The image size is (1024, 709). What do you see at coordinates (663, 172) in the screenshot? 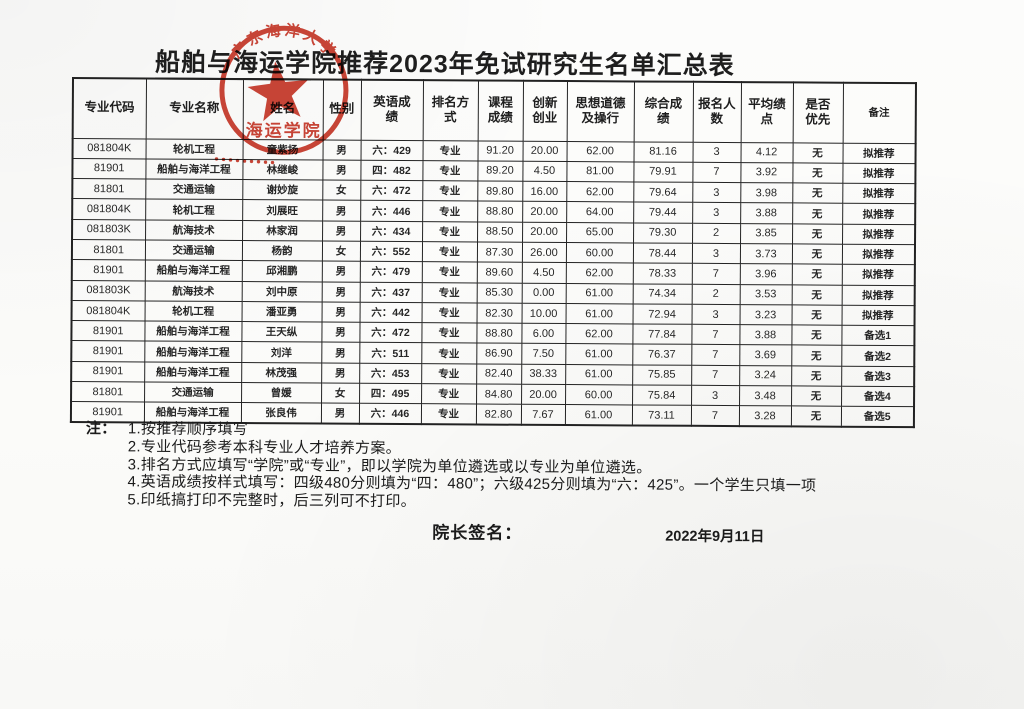
I see `table-cell: 79.91` at bounding box center [663, 172].